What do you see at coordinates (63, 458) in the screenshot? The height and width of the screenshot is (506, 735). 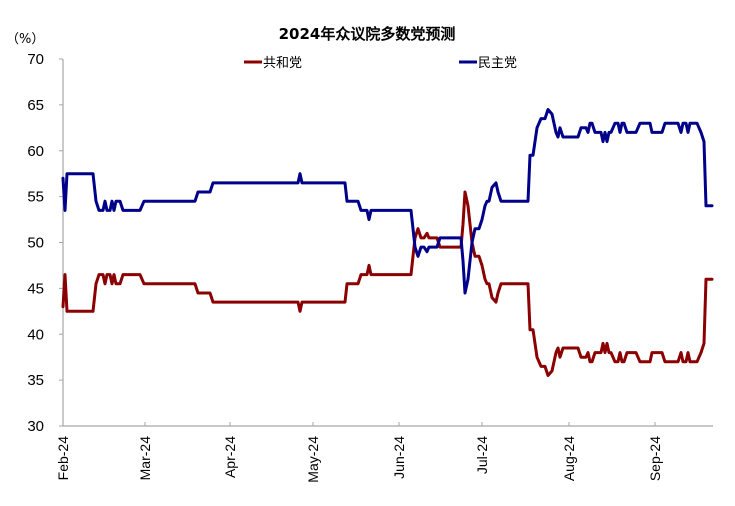 I see `x-tick-label: Feb-24` at bounding box center [63, 458].